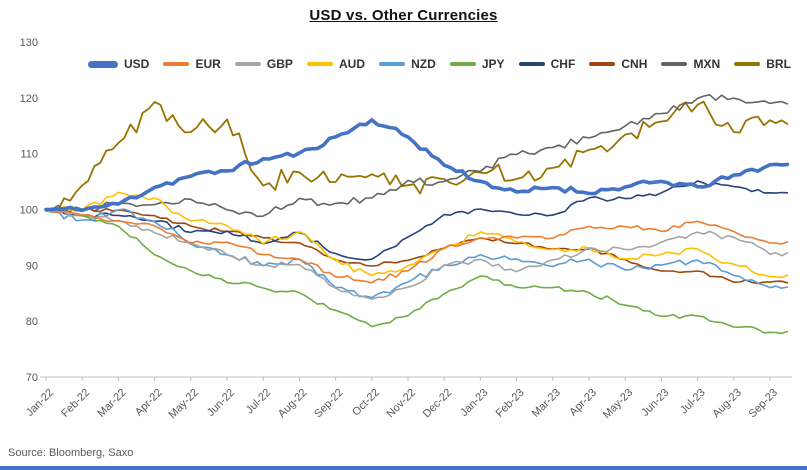 This screenshot has height=470, width=807. I want to click on legend-label-eur: EUR, so click(208, 64).